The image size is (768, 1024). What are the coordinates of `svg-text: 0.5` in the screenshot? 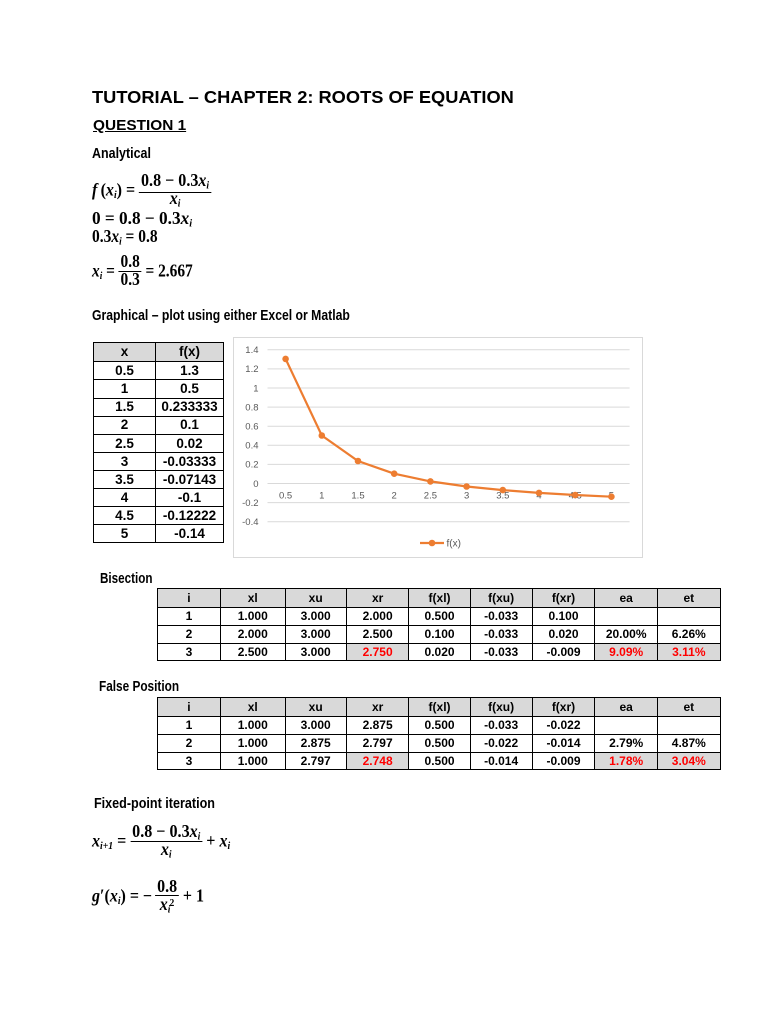 It's located at (285, 496).